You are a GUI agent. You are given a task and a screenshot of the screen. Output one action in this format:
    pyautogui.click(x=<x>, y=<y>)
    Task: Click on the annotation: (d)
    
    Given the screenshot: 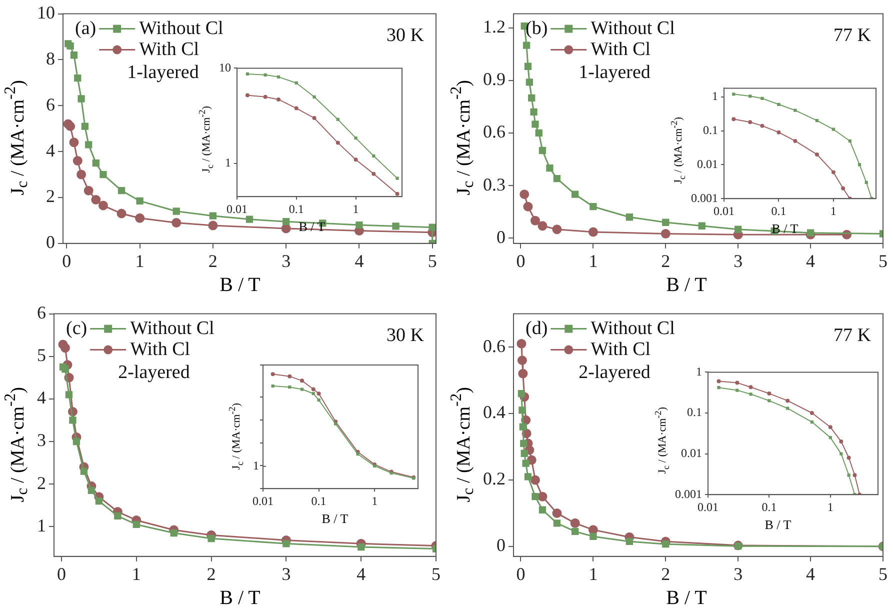 What is the action you would take?
    pyautogui.click(x=537, y=328)
    